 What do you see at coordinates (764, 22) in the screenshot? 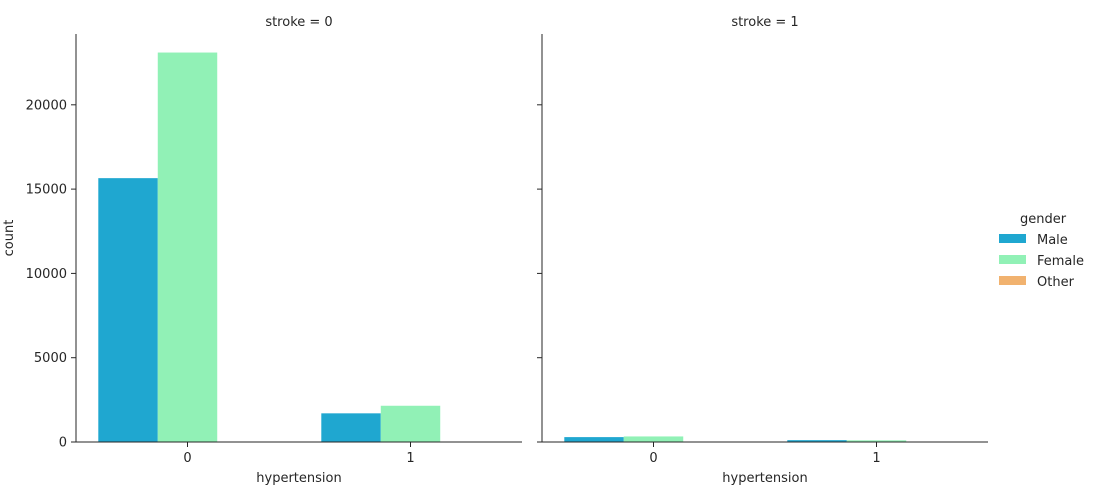
I see `facet-title: stroke = 1` at bounding box center [764, 22].